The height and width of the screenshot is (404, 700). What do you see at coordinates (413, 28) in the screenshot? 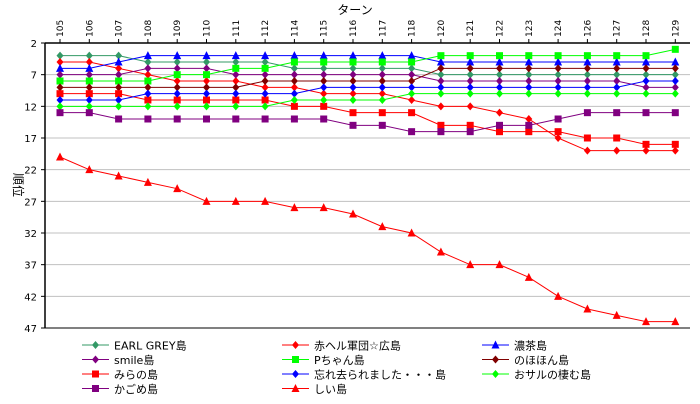
I see `x-tick-label: 118` at bounding box center [413, 28].